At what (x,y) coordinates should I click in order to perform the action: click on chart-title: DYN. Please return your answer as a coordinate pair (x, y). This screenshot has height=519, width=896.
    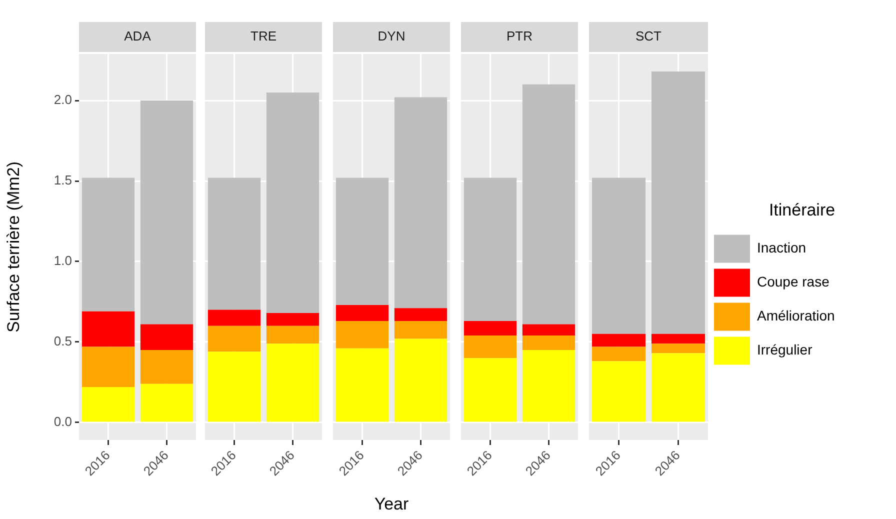
    Looking at the image, I should click on (392, 36).